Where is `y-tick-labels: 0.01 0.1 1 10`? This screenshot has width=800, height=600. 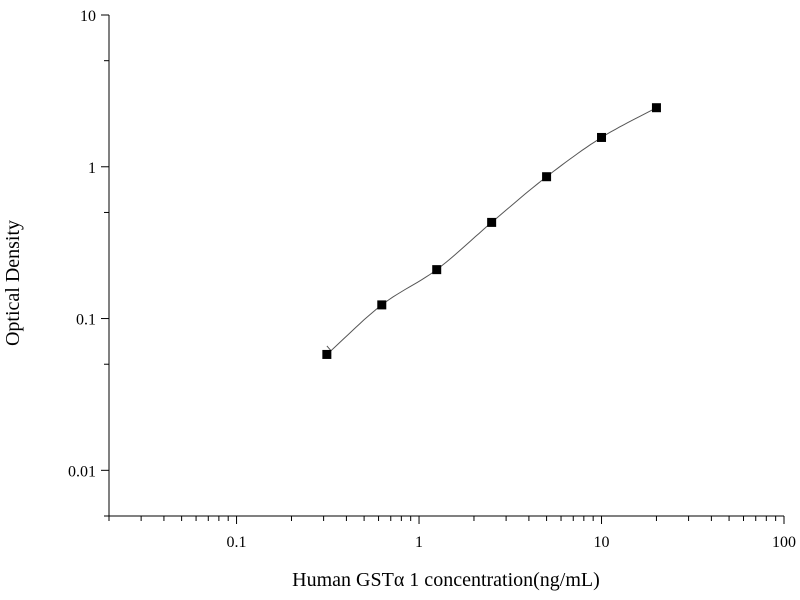
y-tick-labels: 0.01 0.1 1 10 is located at coordinates (82, 244).